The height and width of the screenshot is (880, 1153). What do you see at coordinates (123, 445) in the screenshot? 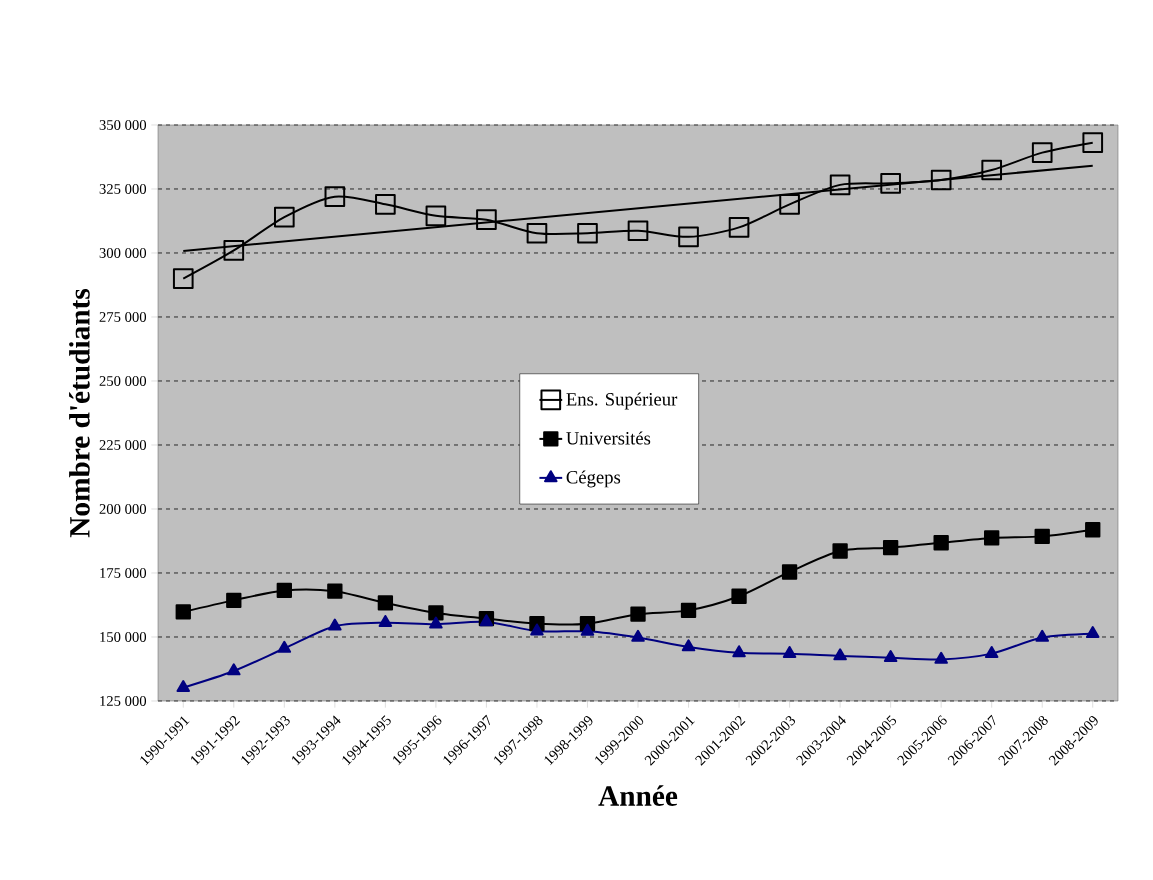
I see `y-tick-label: 225 000` at bounding box center [123, 445].